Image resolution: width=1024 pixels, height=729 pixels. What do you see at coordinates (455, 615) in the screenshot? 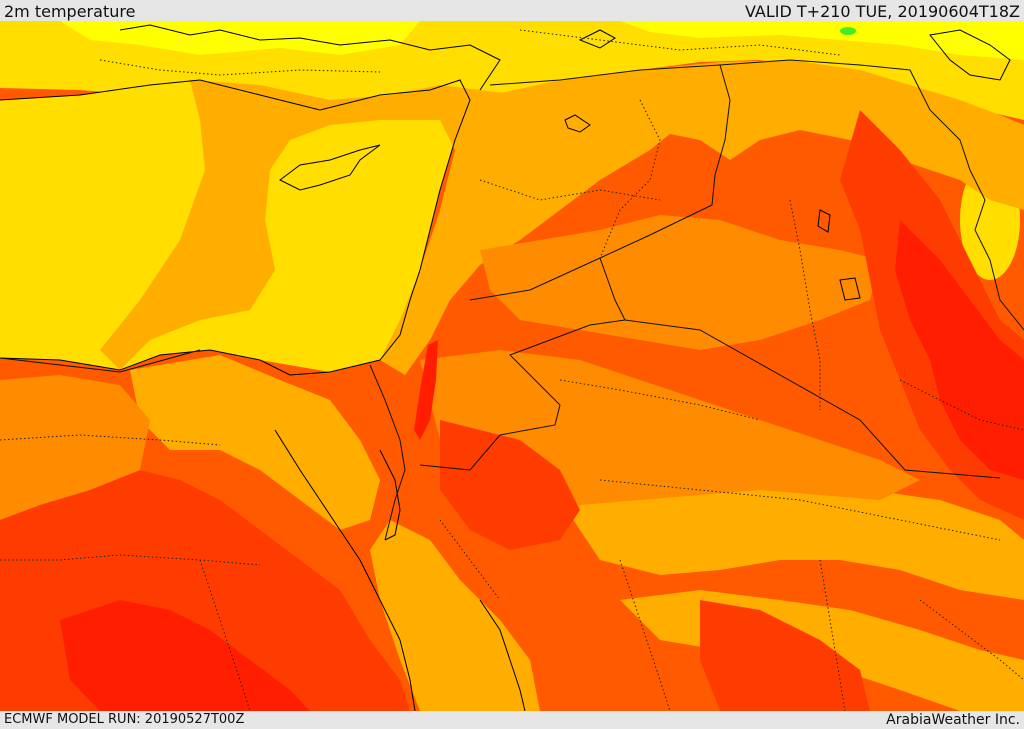
I see `field-hejaz-light-orange` at bounding box center [455, 615].